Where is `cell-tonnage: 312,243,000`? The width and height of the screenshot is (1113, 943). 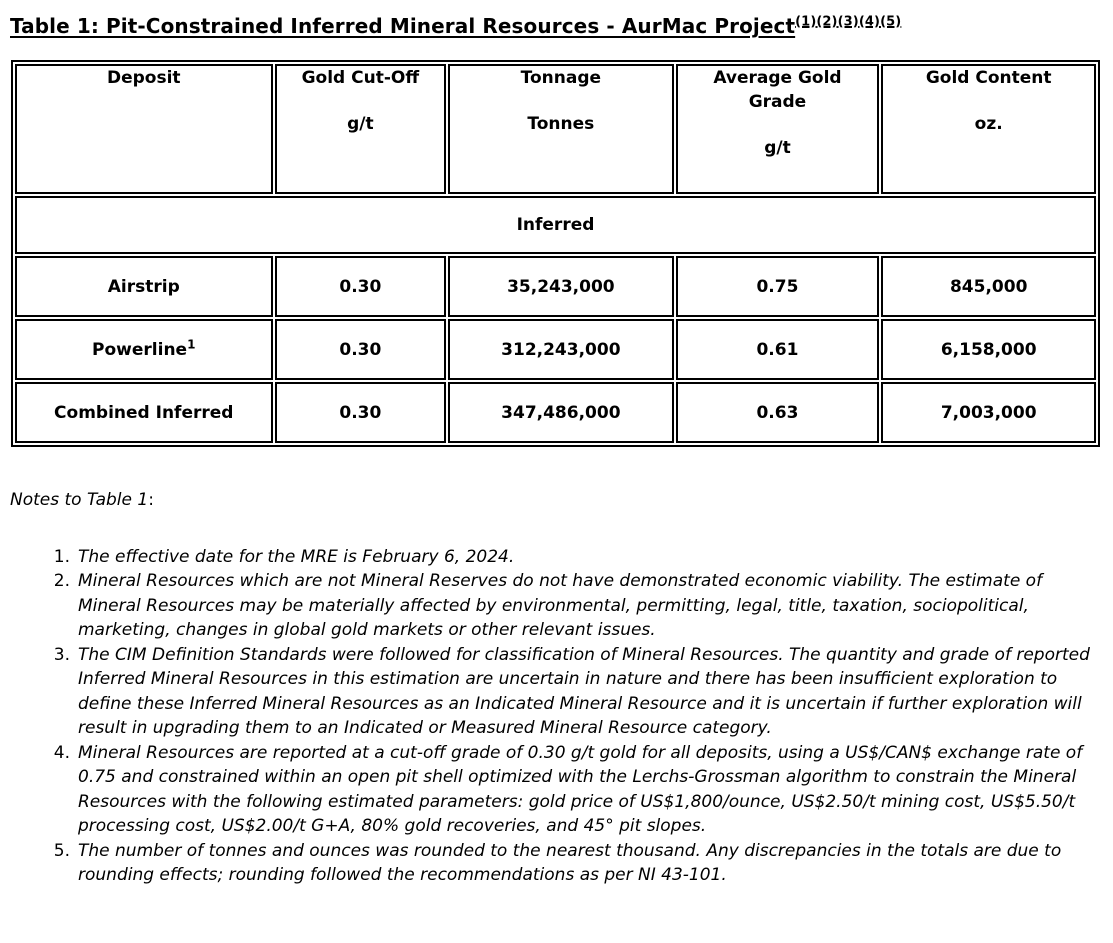
cell-tonnage: 312,243,000 is located at coordinates (561, 349).